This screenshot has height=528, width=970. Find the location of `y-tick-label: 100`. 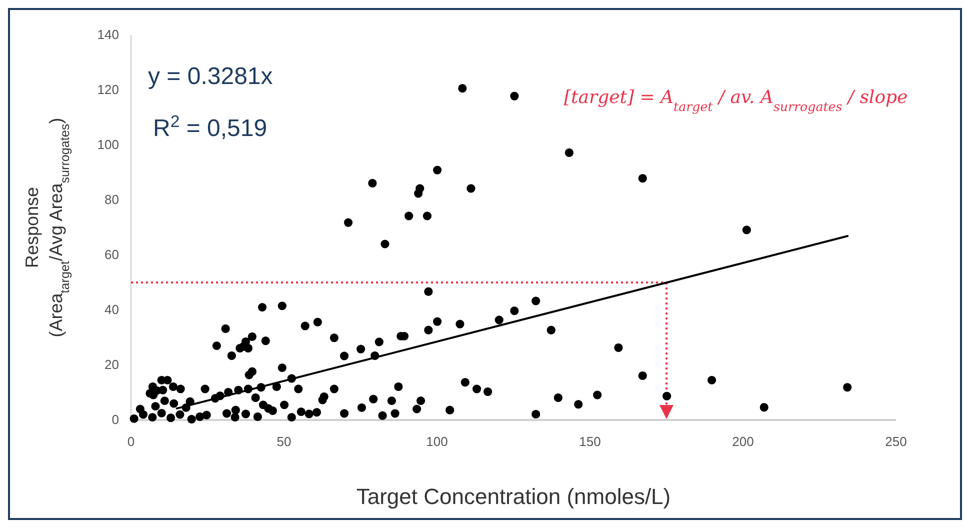

y-tick-label: 100 is located at coordinates (108, 144).